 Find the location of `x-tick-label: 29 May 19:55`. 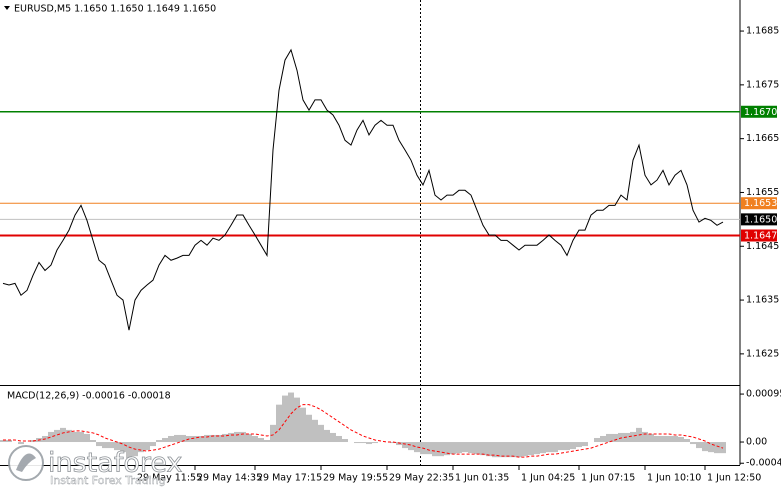

x-tick-label: 29 May 19:55 is located at coordinates (355, 478).